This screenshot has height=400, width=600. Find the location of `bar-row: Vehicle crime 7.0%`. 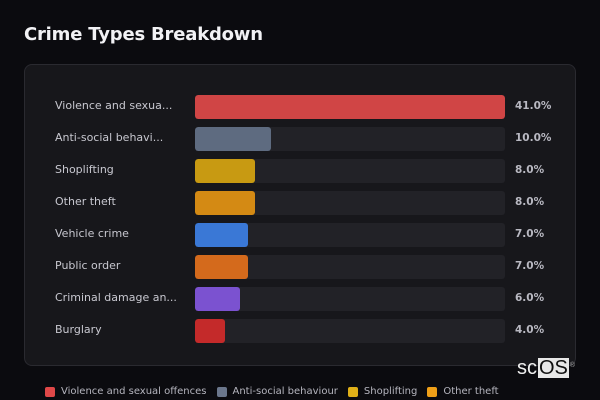

bar-row: Vehicle crime 7.0% is located at coordinates (300, 235).